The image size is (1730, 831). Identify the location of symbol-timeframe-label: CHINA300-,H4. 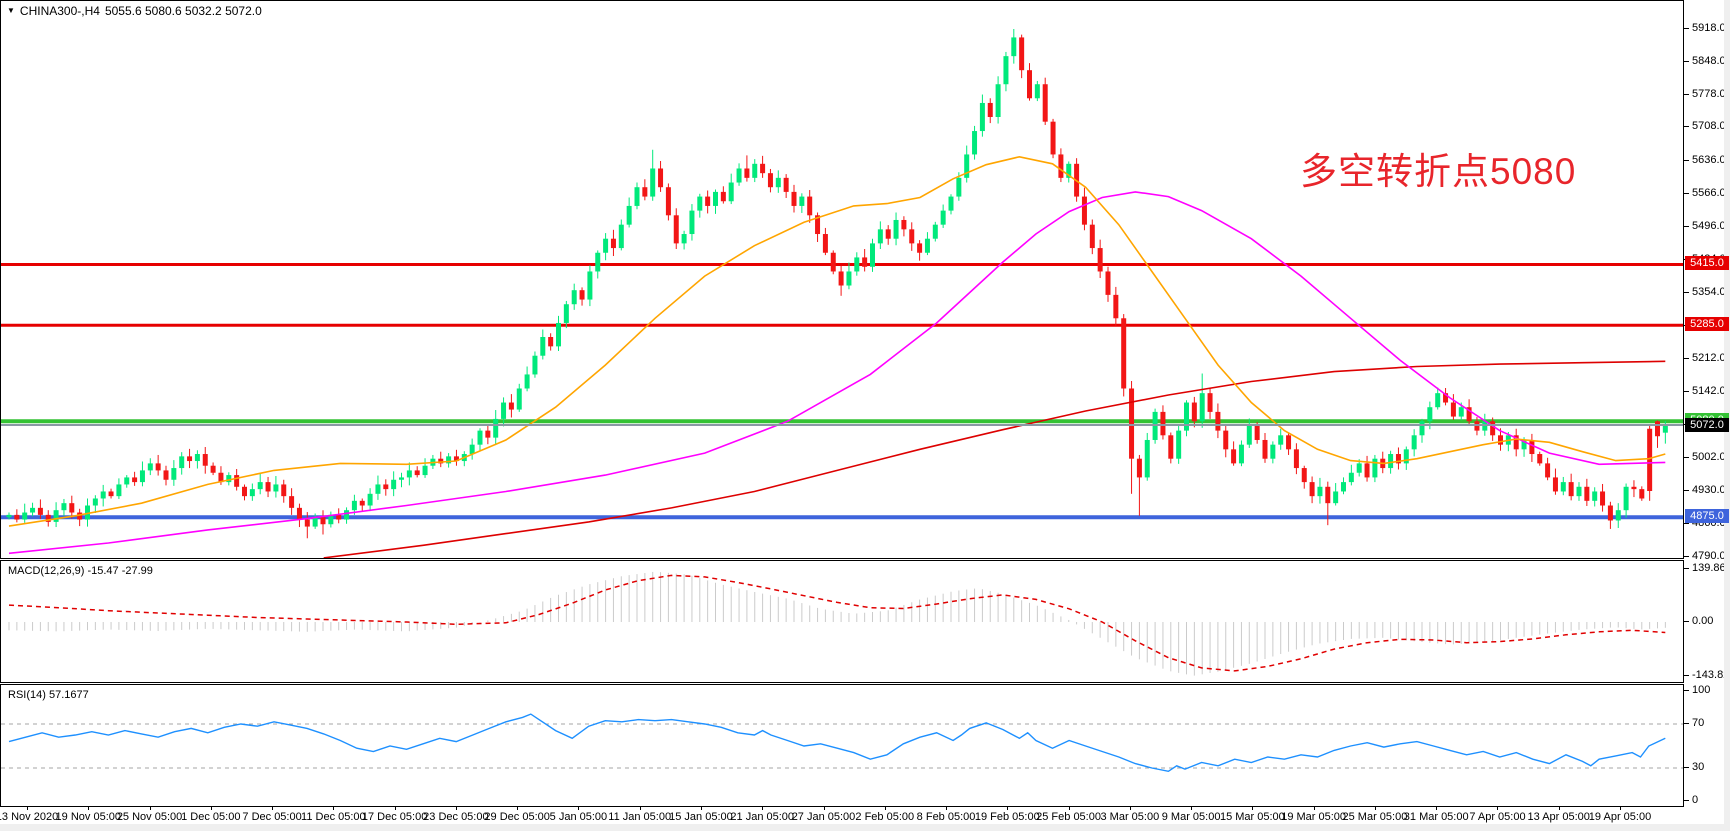
(59, 11).